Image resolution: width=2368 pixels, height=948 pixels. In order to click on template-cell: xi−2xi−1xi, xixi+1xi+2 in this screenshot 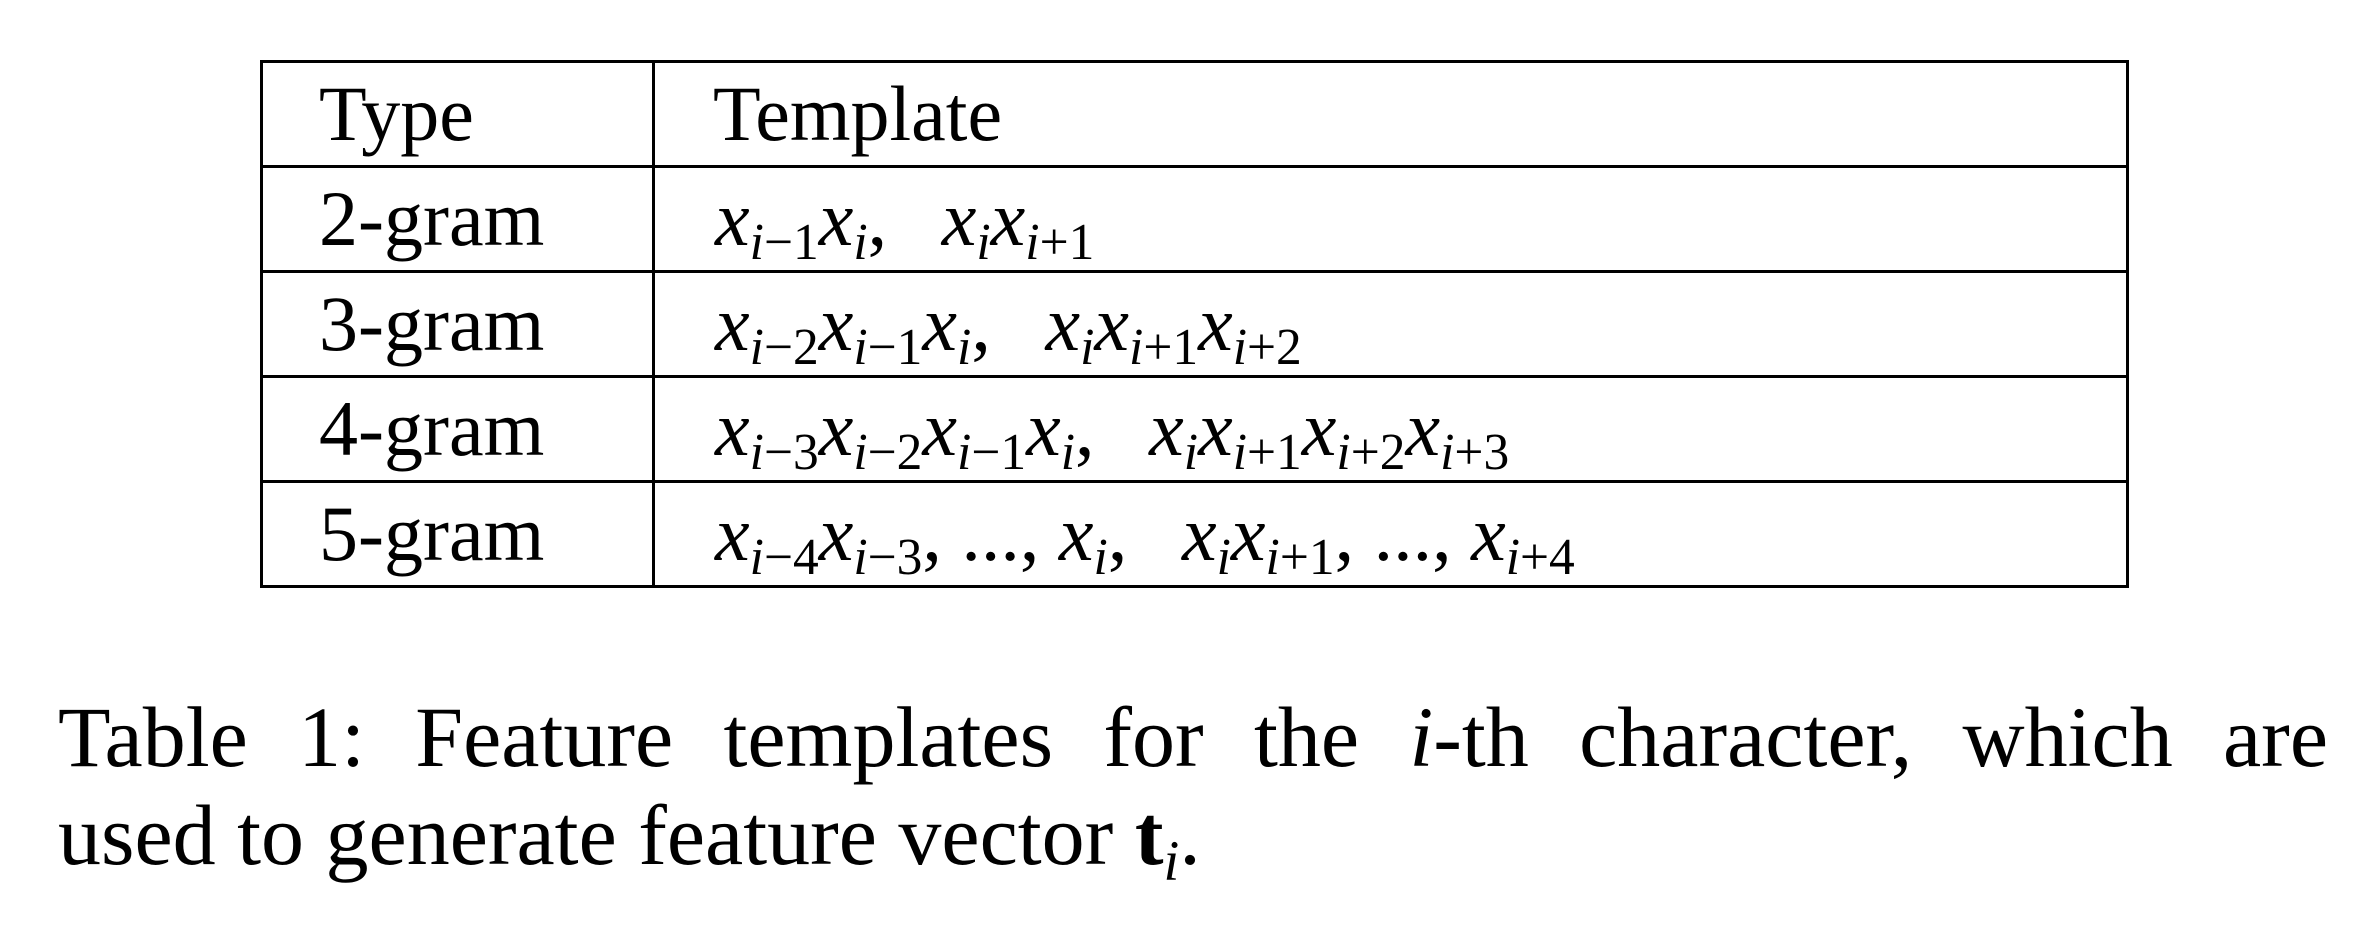, I will do `click(1390, 324)`.